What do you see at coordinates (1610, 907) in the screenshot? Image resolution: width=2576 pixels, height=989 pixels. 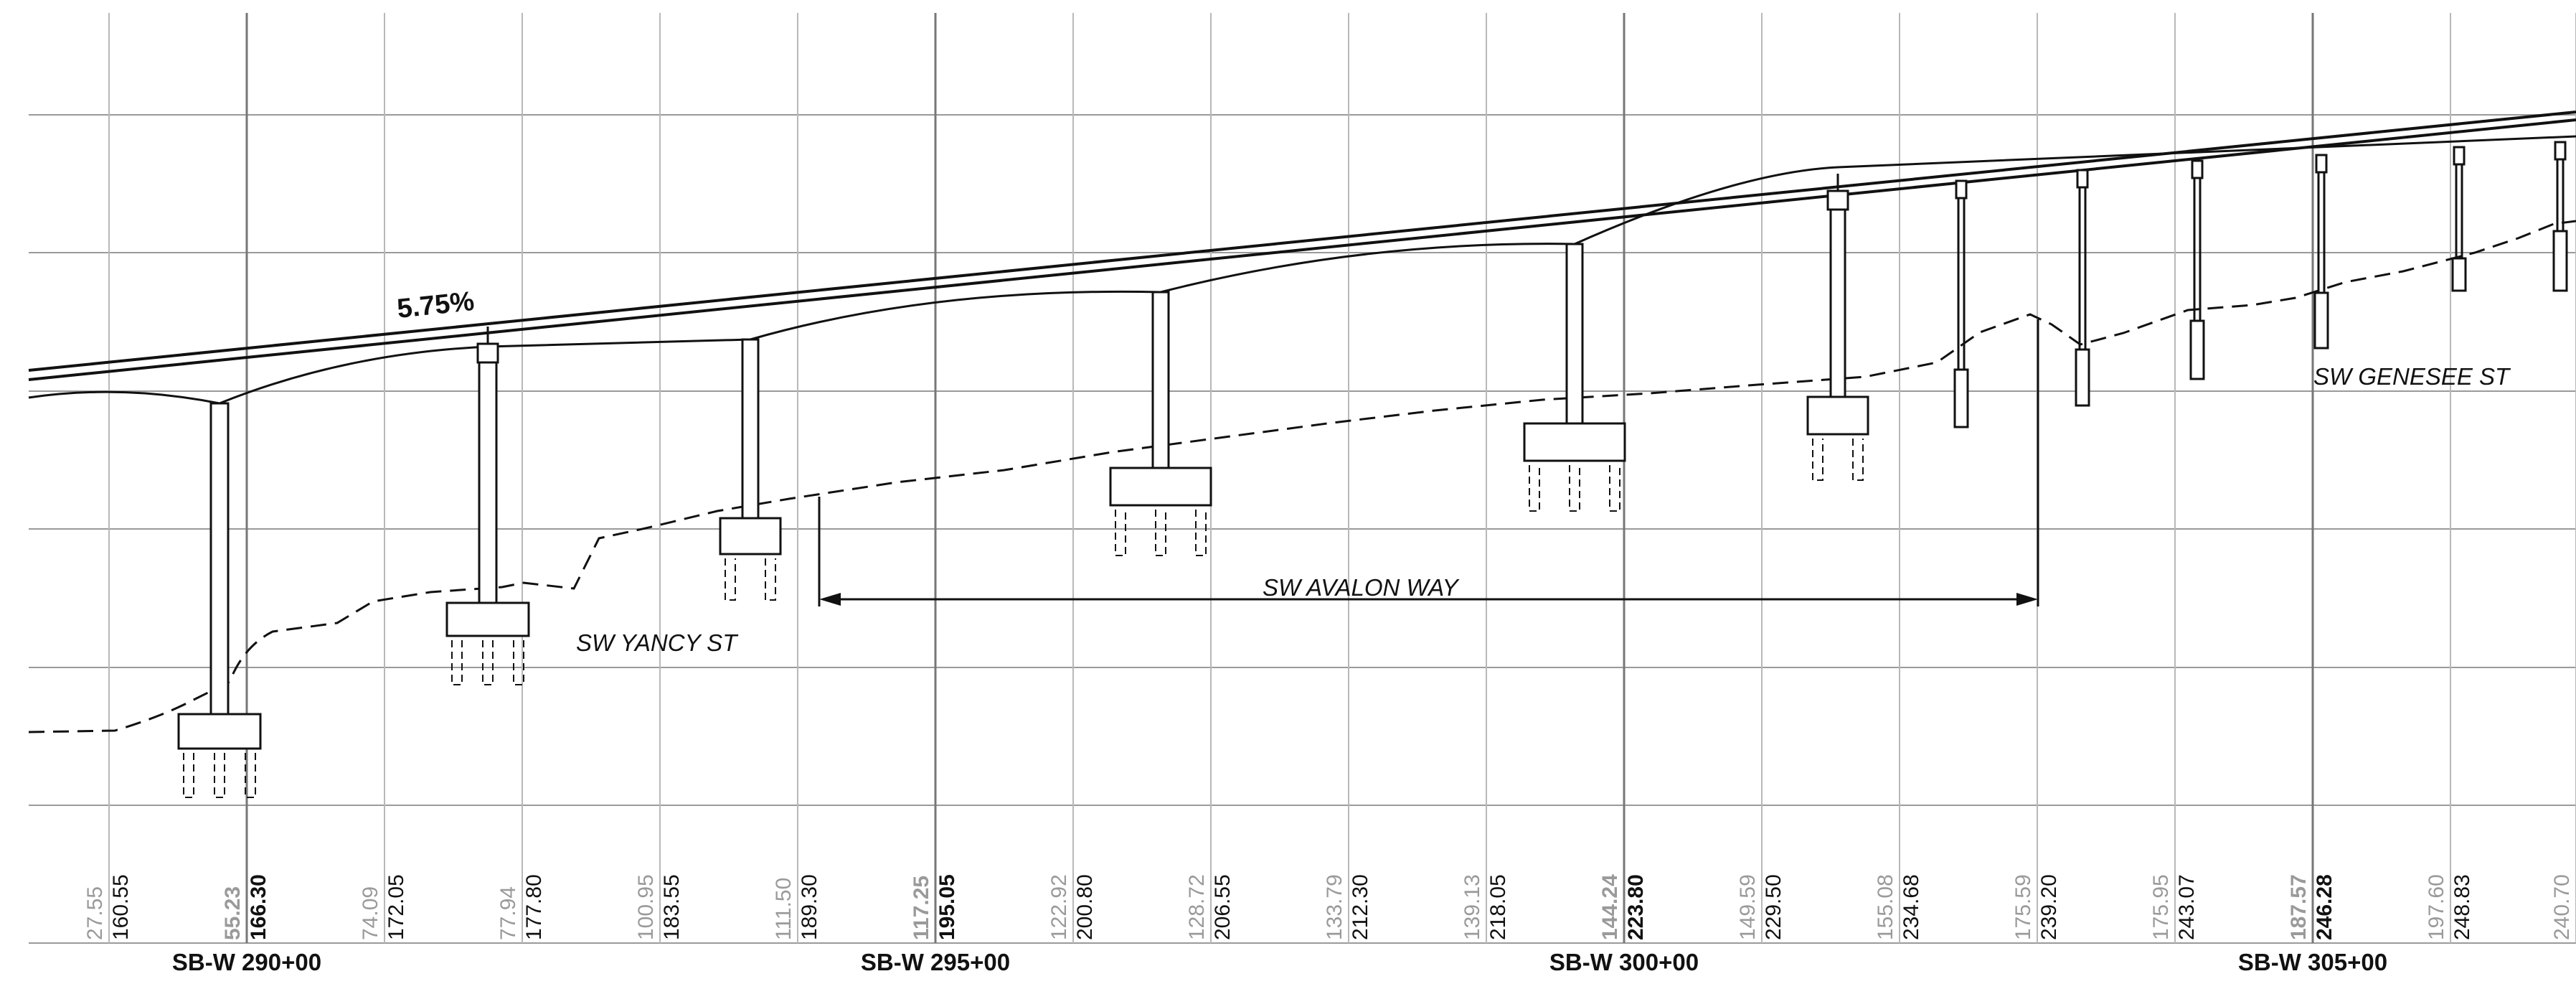 I see `ground-elevation-label: 144.24` at bounding box center [1610, 907].